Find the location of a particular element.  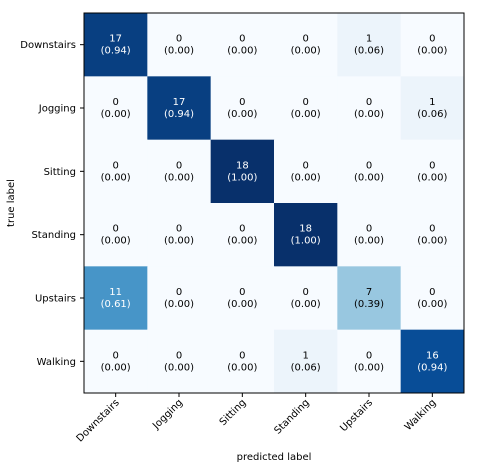

cell-fraction-label: (1.00) is located at coordinates (306, 241).